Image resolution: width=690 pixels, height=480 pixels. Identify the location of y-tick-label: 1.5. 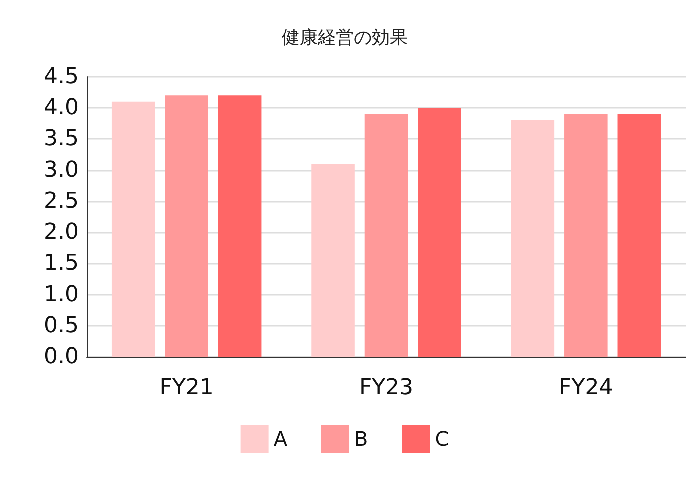
(61, 263).